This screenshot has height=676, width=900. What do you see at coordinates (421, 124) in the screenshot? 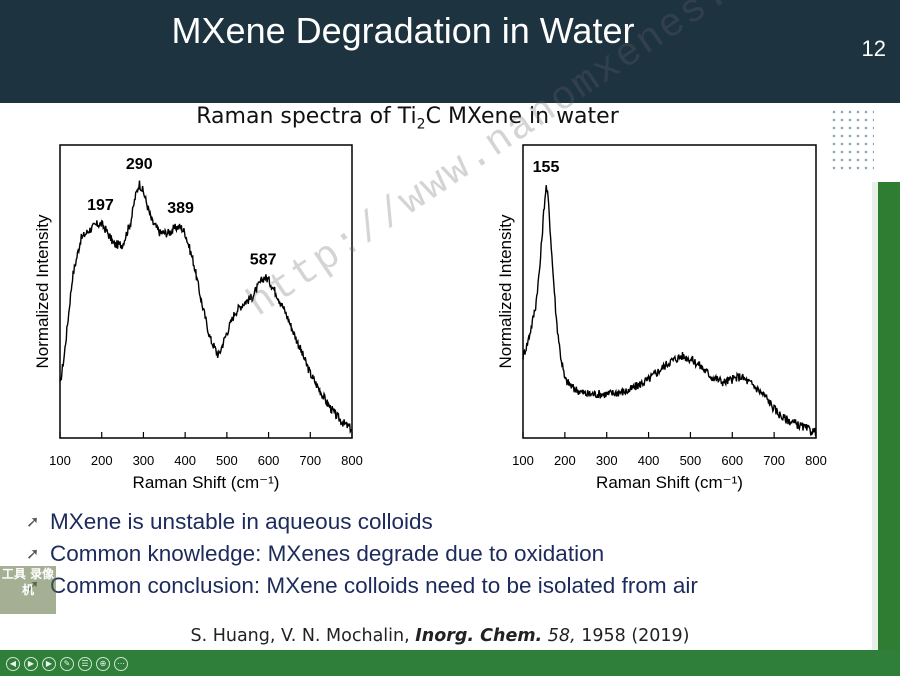
I see `figure-title-subscript: 2` at bounding box center [421, 124].